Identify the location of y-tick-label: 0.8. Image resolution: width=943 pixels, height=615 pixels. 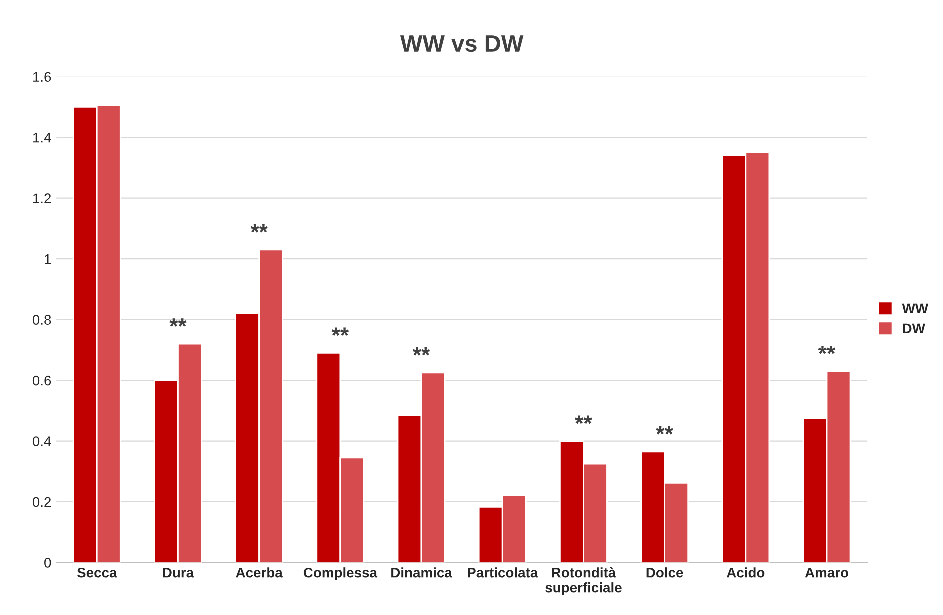
(42, 320).